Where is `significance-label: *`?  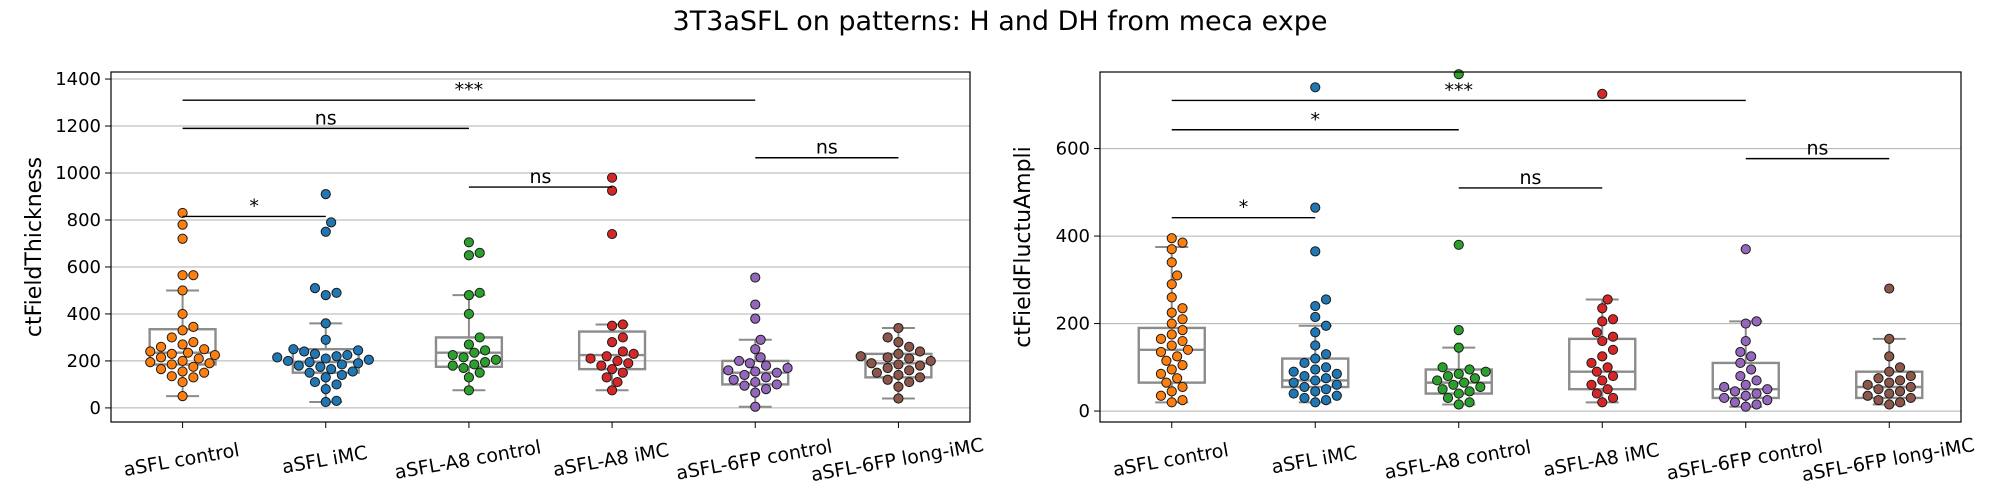 significance-label: * is located at coordinates (1316, 120).